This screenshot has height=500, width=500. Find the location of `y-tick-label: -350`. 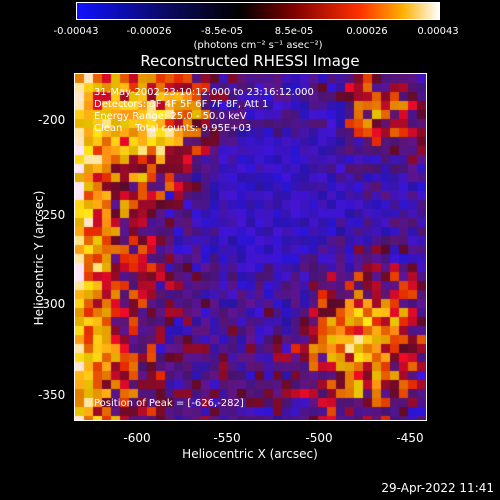

y-tick-label: -350 is located at coordinates (52, 395).